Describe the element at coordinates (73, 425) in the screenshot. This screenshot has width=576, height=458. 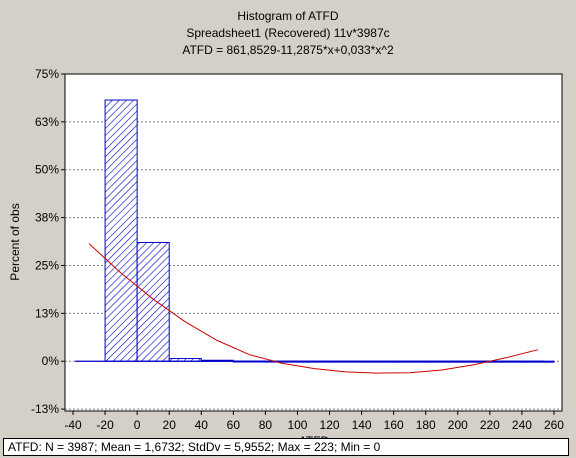
I see `x-tick-label: -40` at that location.